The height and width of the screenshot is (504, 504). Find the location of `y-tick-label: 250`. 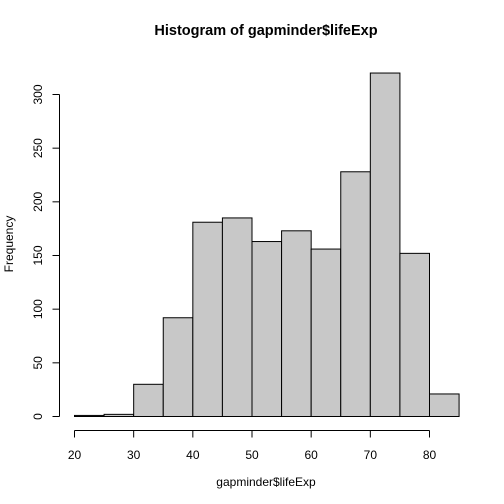

y-tick-label: 250 is located at coordinates (38, 148).